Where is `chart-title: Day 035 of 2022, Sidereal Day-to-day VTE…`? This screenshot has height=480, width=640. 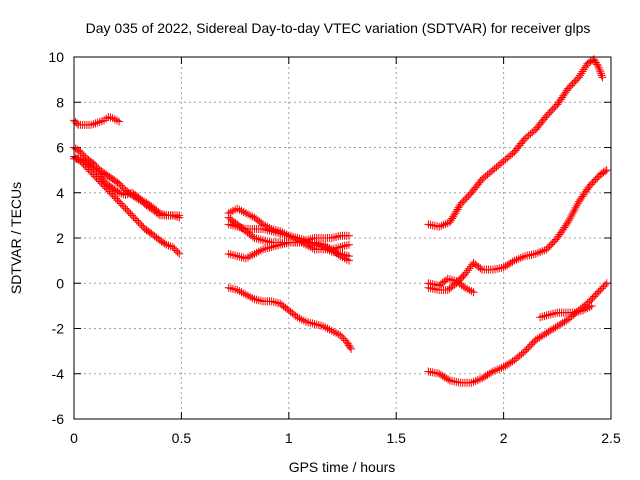
chart-title: Day 035 of 2022, Sidereal Day-to-day VTE… is located at coordinates (338, 28).